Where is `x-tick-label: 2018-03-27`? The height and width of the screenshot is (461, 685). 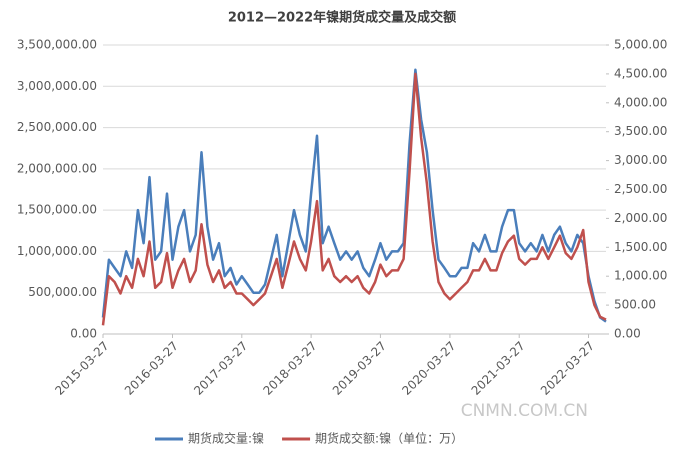 x-tick-label: 2018-03-27 is located at coordinates (289, 368).